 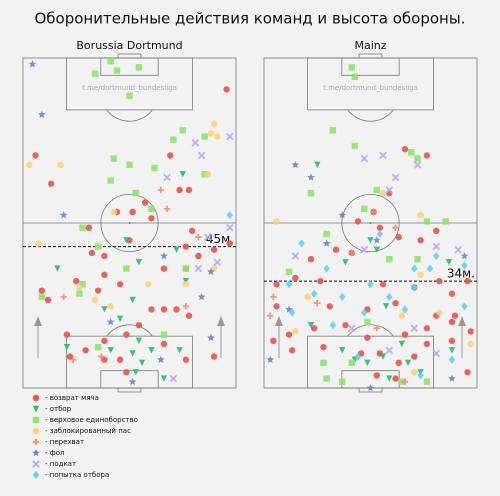 I want to click on legend-label: - фол, so click(x=55, y=453).